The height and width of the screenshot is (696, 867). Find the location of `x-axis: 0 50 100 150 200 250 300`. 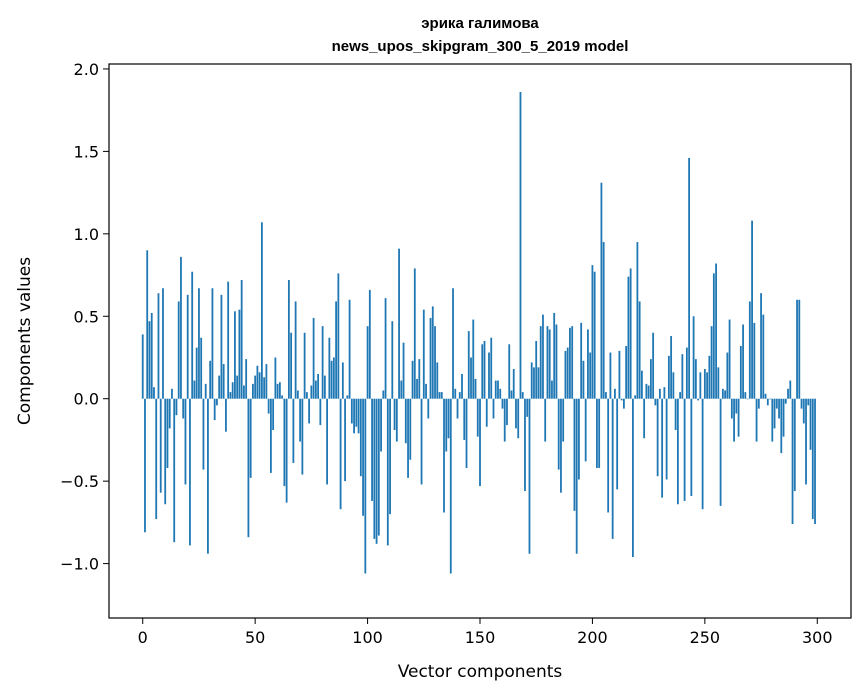

x-axis: 0 50 100 150 200 250 300 is located at coordinates (485, 632).